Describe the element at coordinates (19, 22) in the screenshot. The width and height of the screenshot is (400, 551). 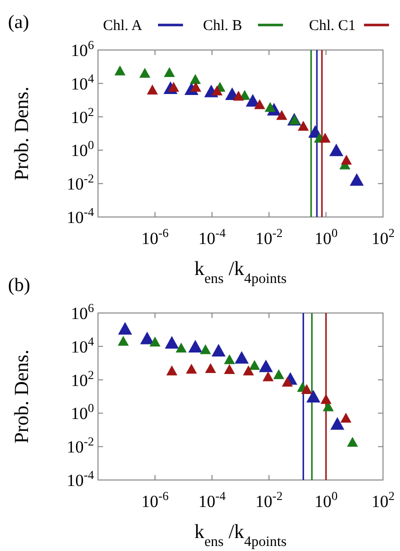
I see `chart-title: (a)` at that location.